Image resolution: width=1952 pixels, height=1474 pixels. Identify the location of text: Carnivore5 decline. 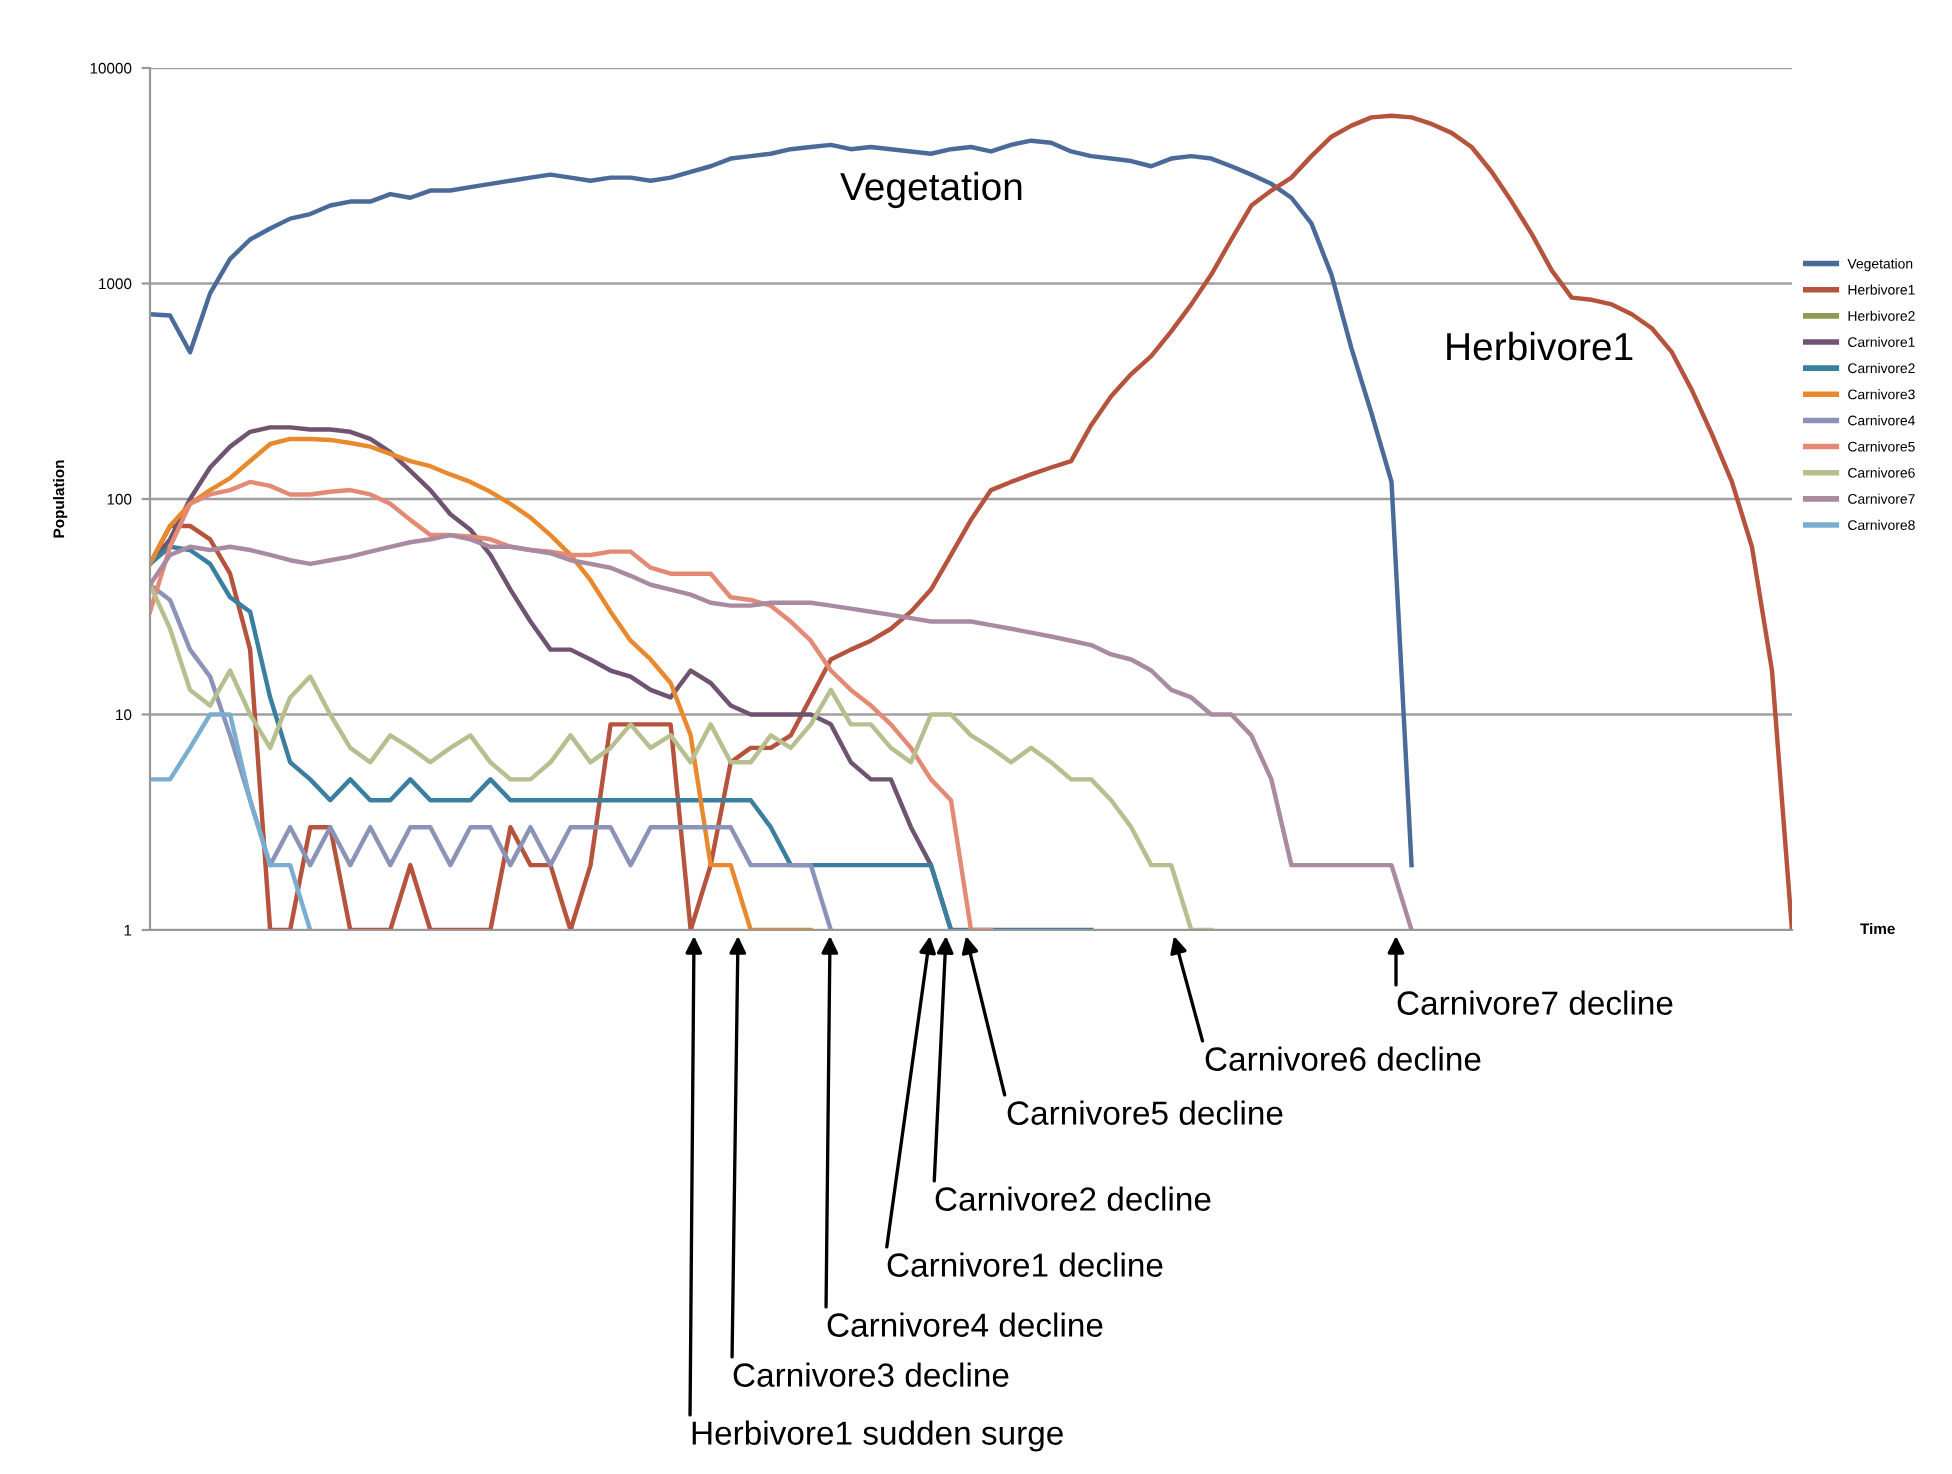
(1145, 1112).